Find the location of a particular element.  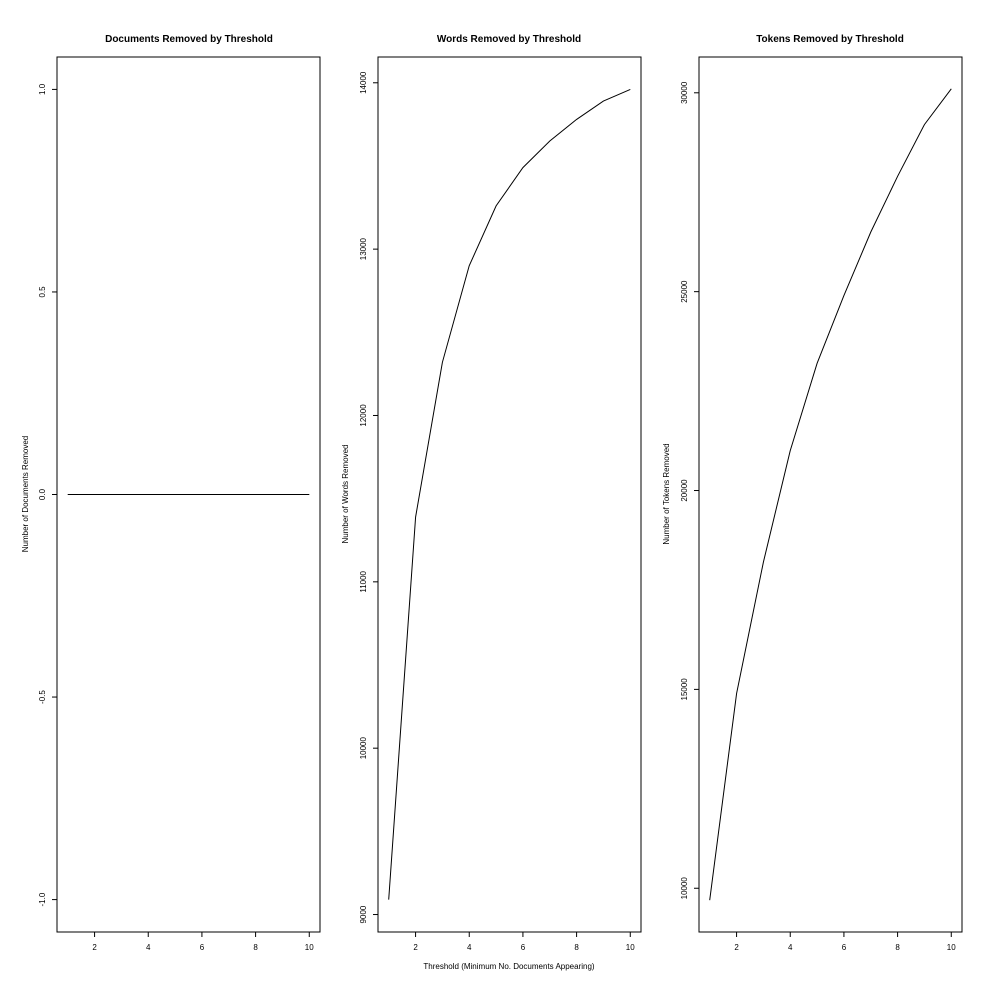

panel-title: Words Removed by Threshold is located at coordinates (509, 39).